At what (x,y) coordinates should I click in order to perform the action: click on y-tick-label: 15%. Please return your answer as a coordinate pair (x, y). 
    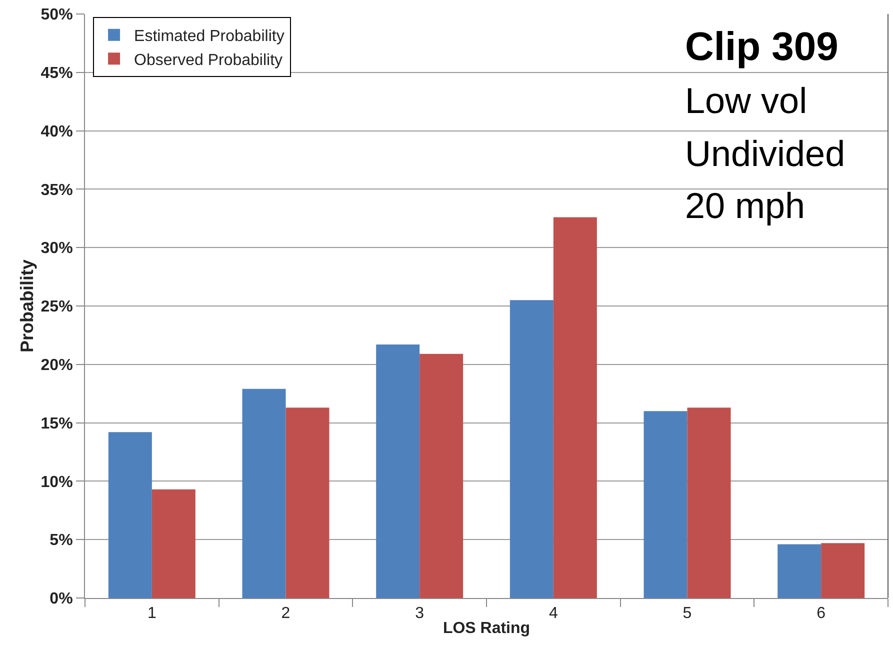
    Looking at the image, I should click on (56, 423).